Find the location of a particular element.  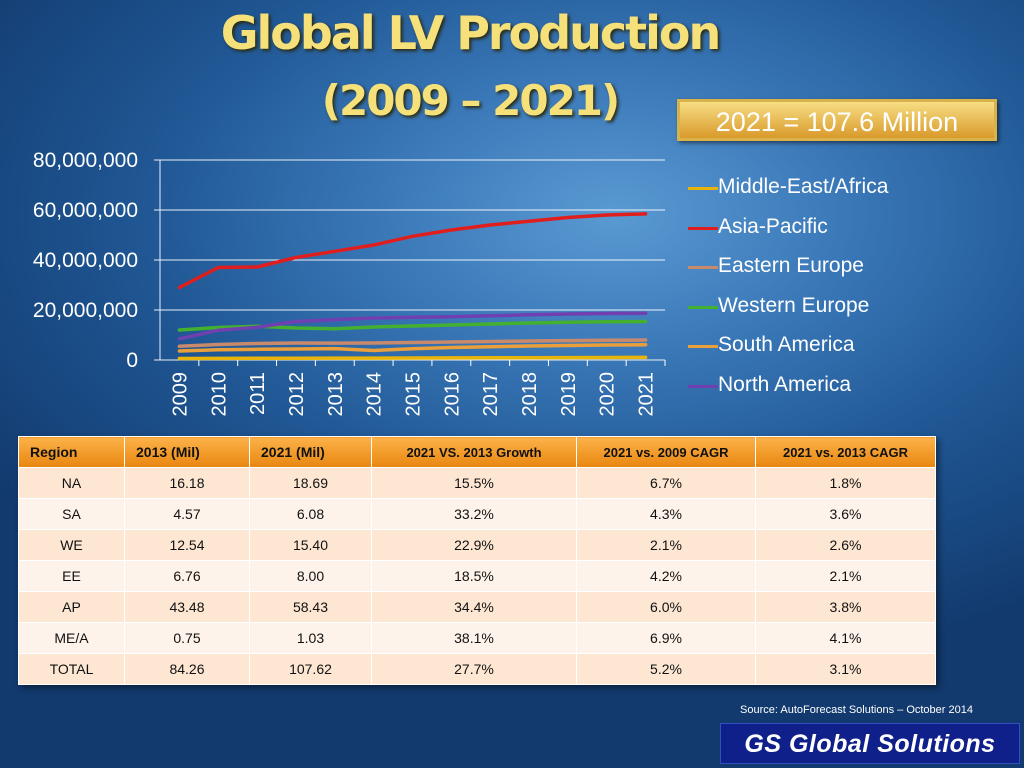

table-cell: EE is located at coordinates (71, 576).